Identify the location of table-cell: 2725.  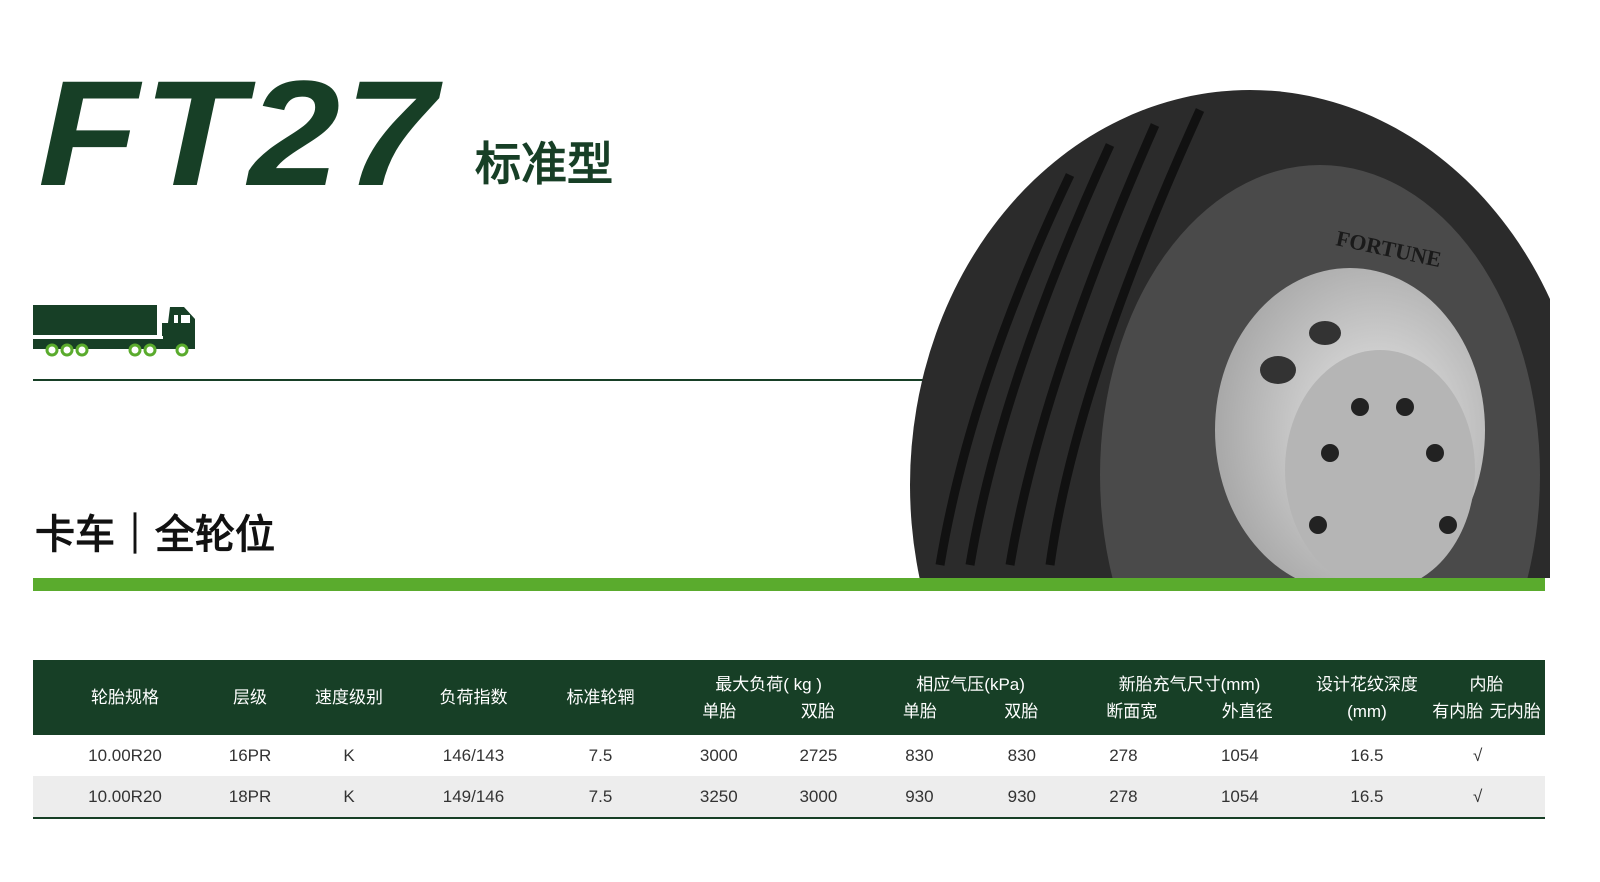
(818, 755).